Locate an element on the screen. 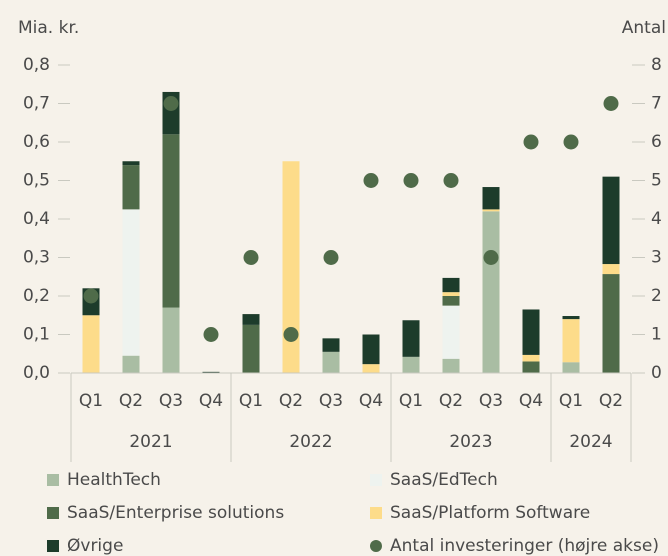 The height and width of the screenshot is (556, 668). y2-axis-label: Antal is located at coordinates (644, 28).